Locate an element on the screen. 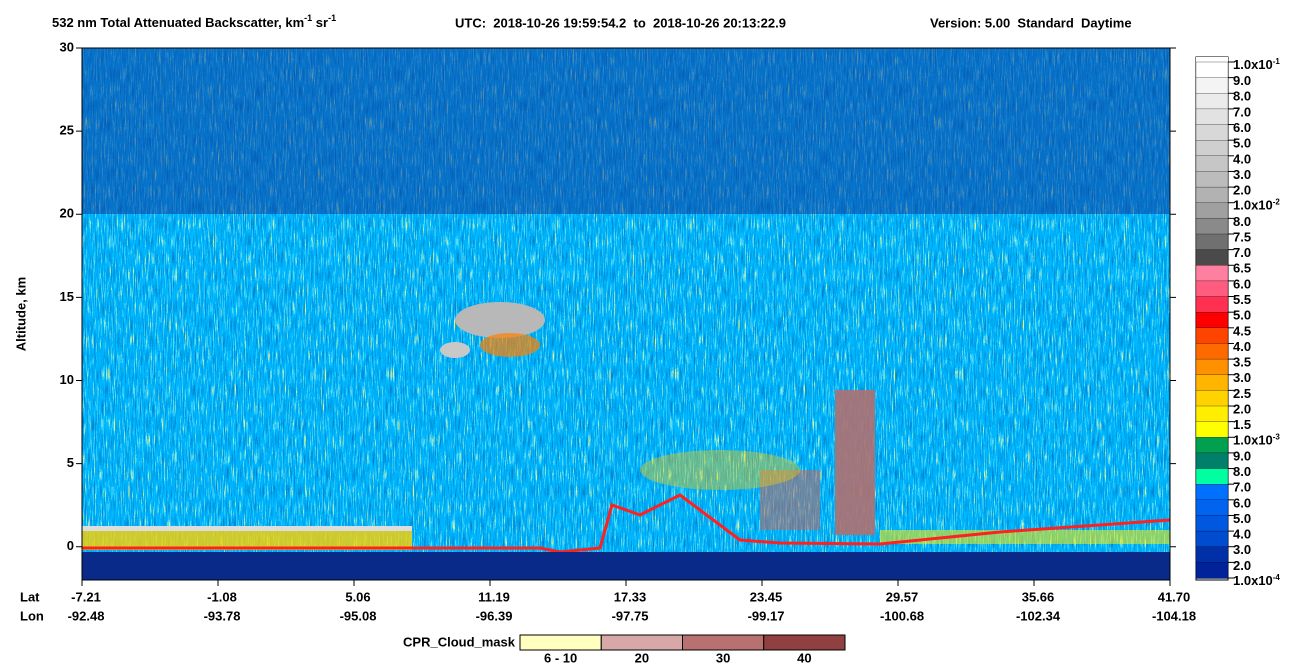  title-text: 532 nm Total Attenuated Backscatter, km is located at coordinates (178, 22).